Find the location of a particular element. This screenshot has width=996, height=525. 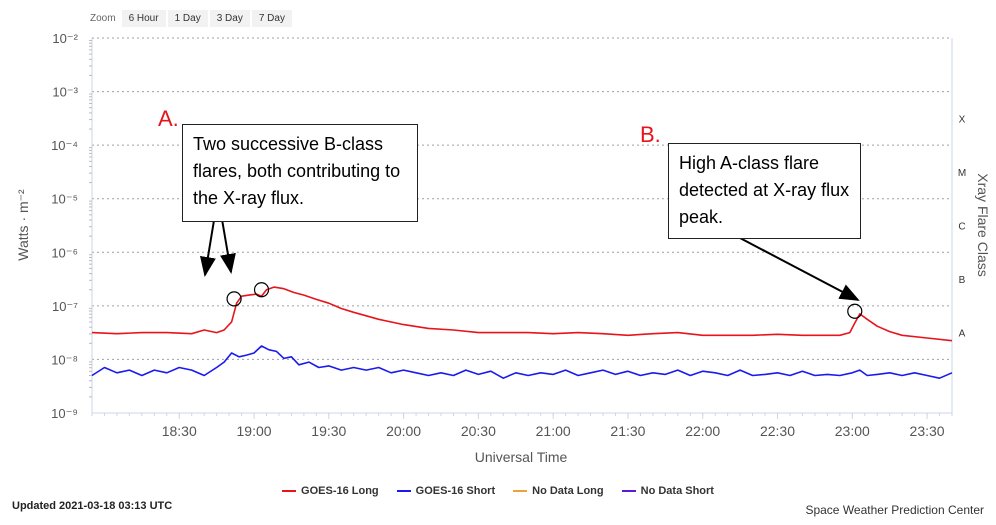

legend-item: GOES-16 Long is located at coordinates (330, 491).